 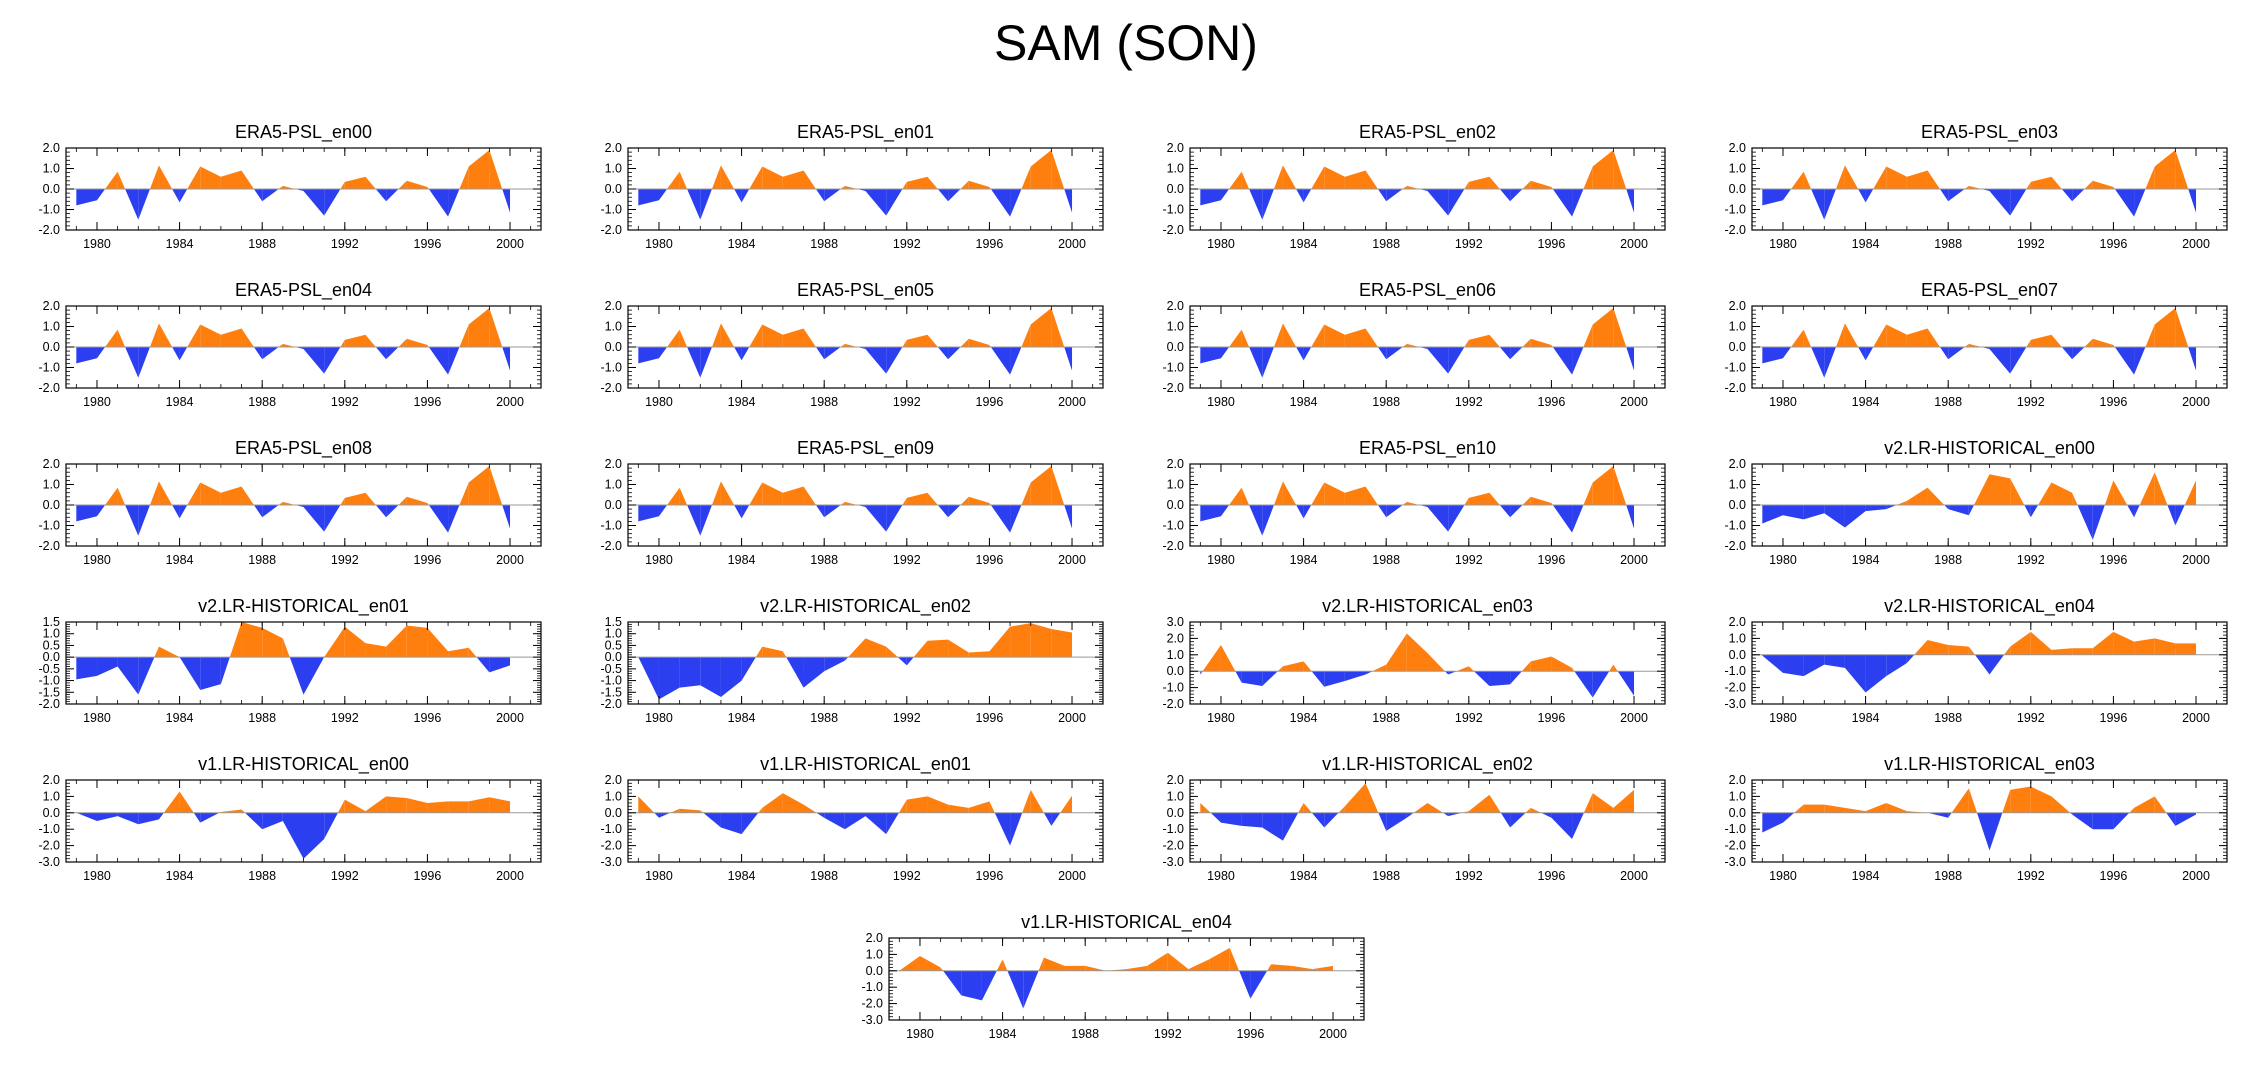 I want to click on y-tick-label: 2.0, so click(x=874, y=938).